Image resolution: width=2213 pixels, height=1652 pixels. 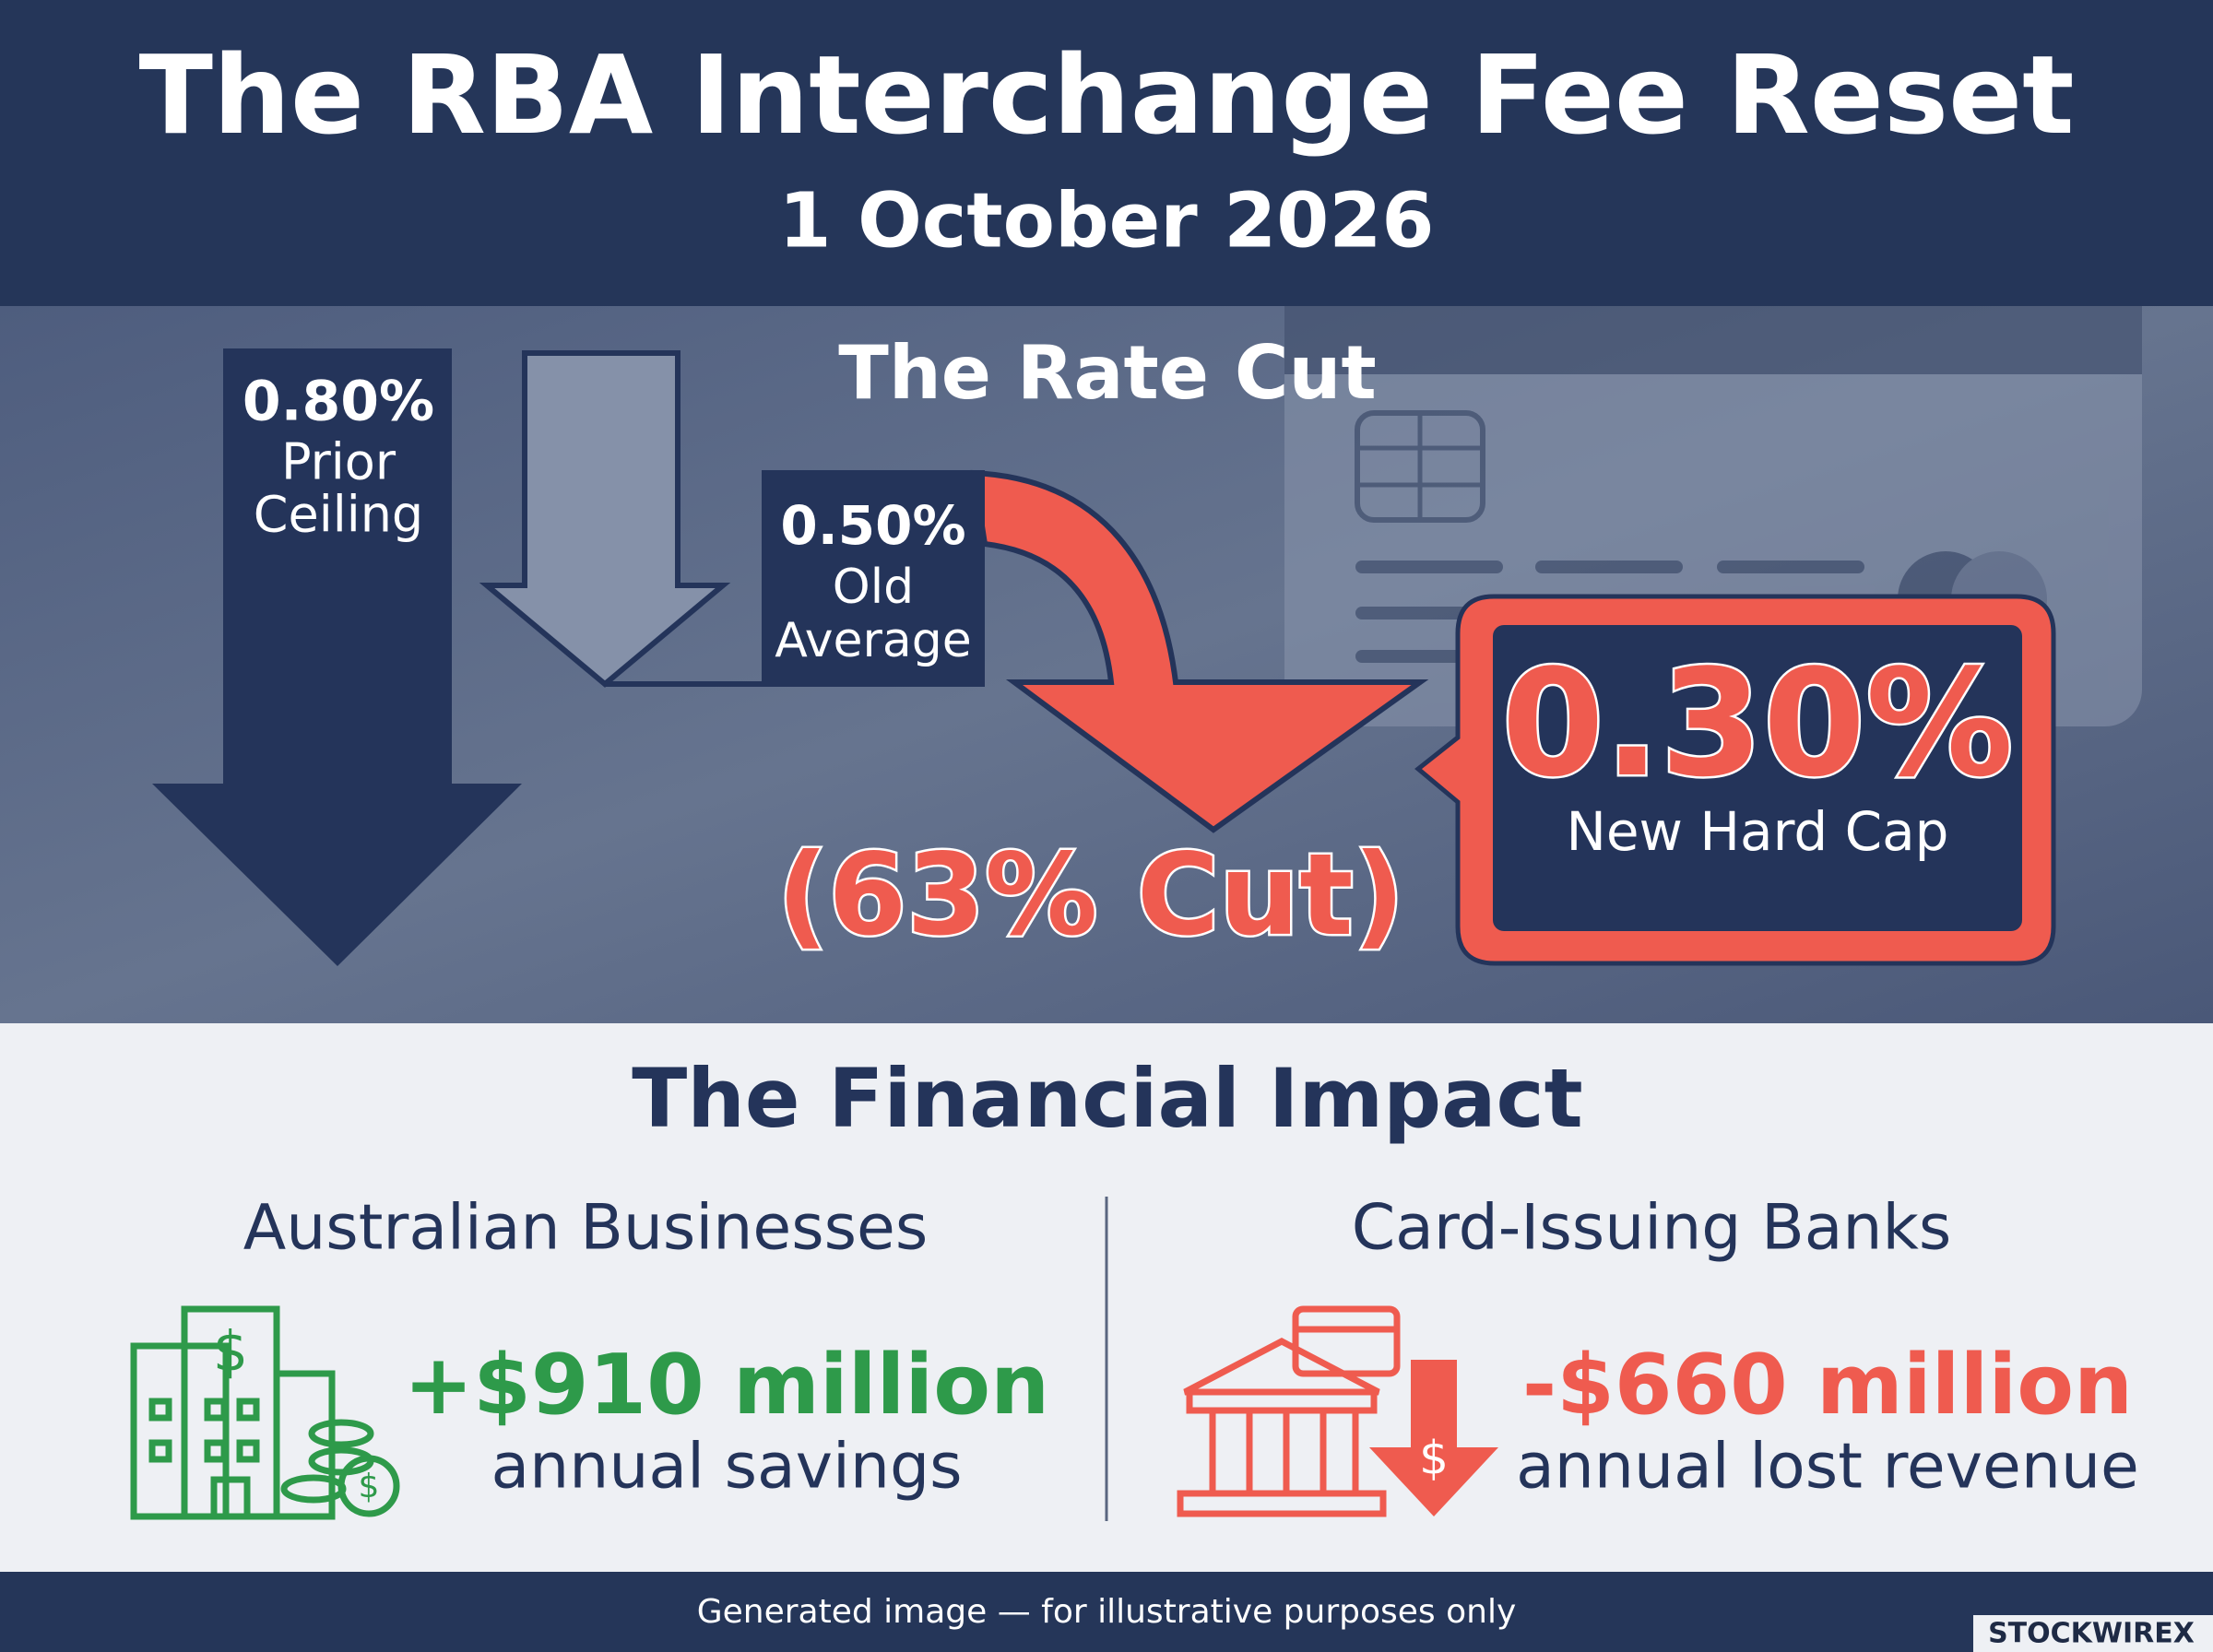 I want to click on brand: STOCKWIREX, so click(x=2091, y=1634).